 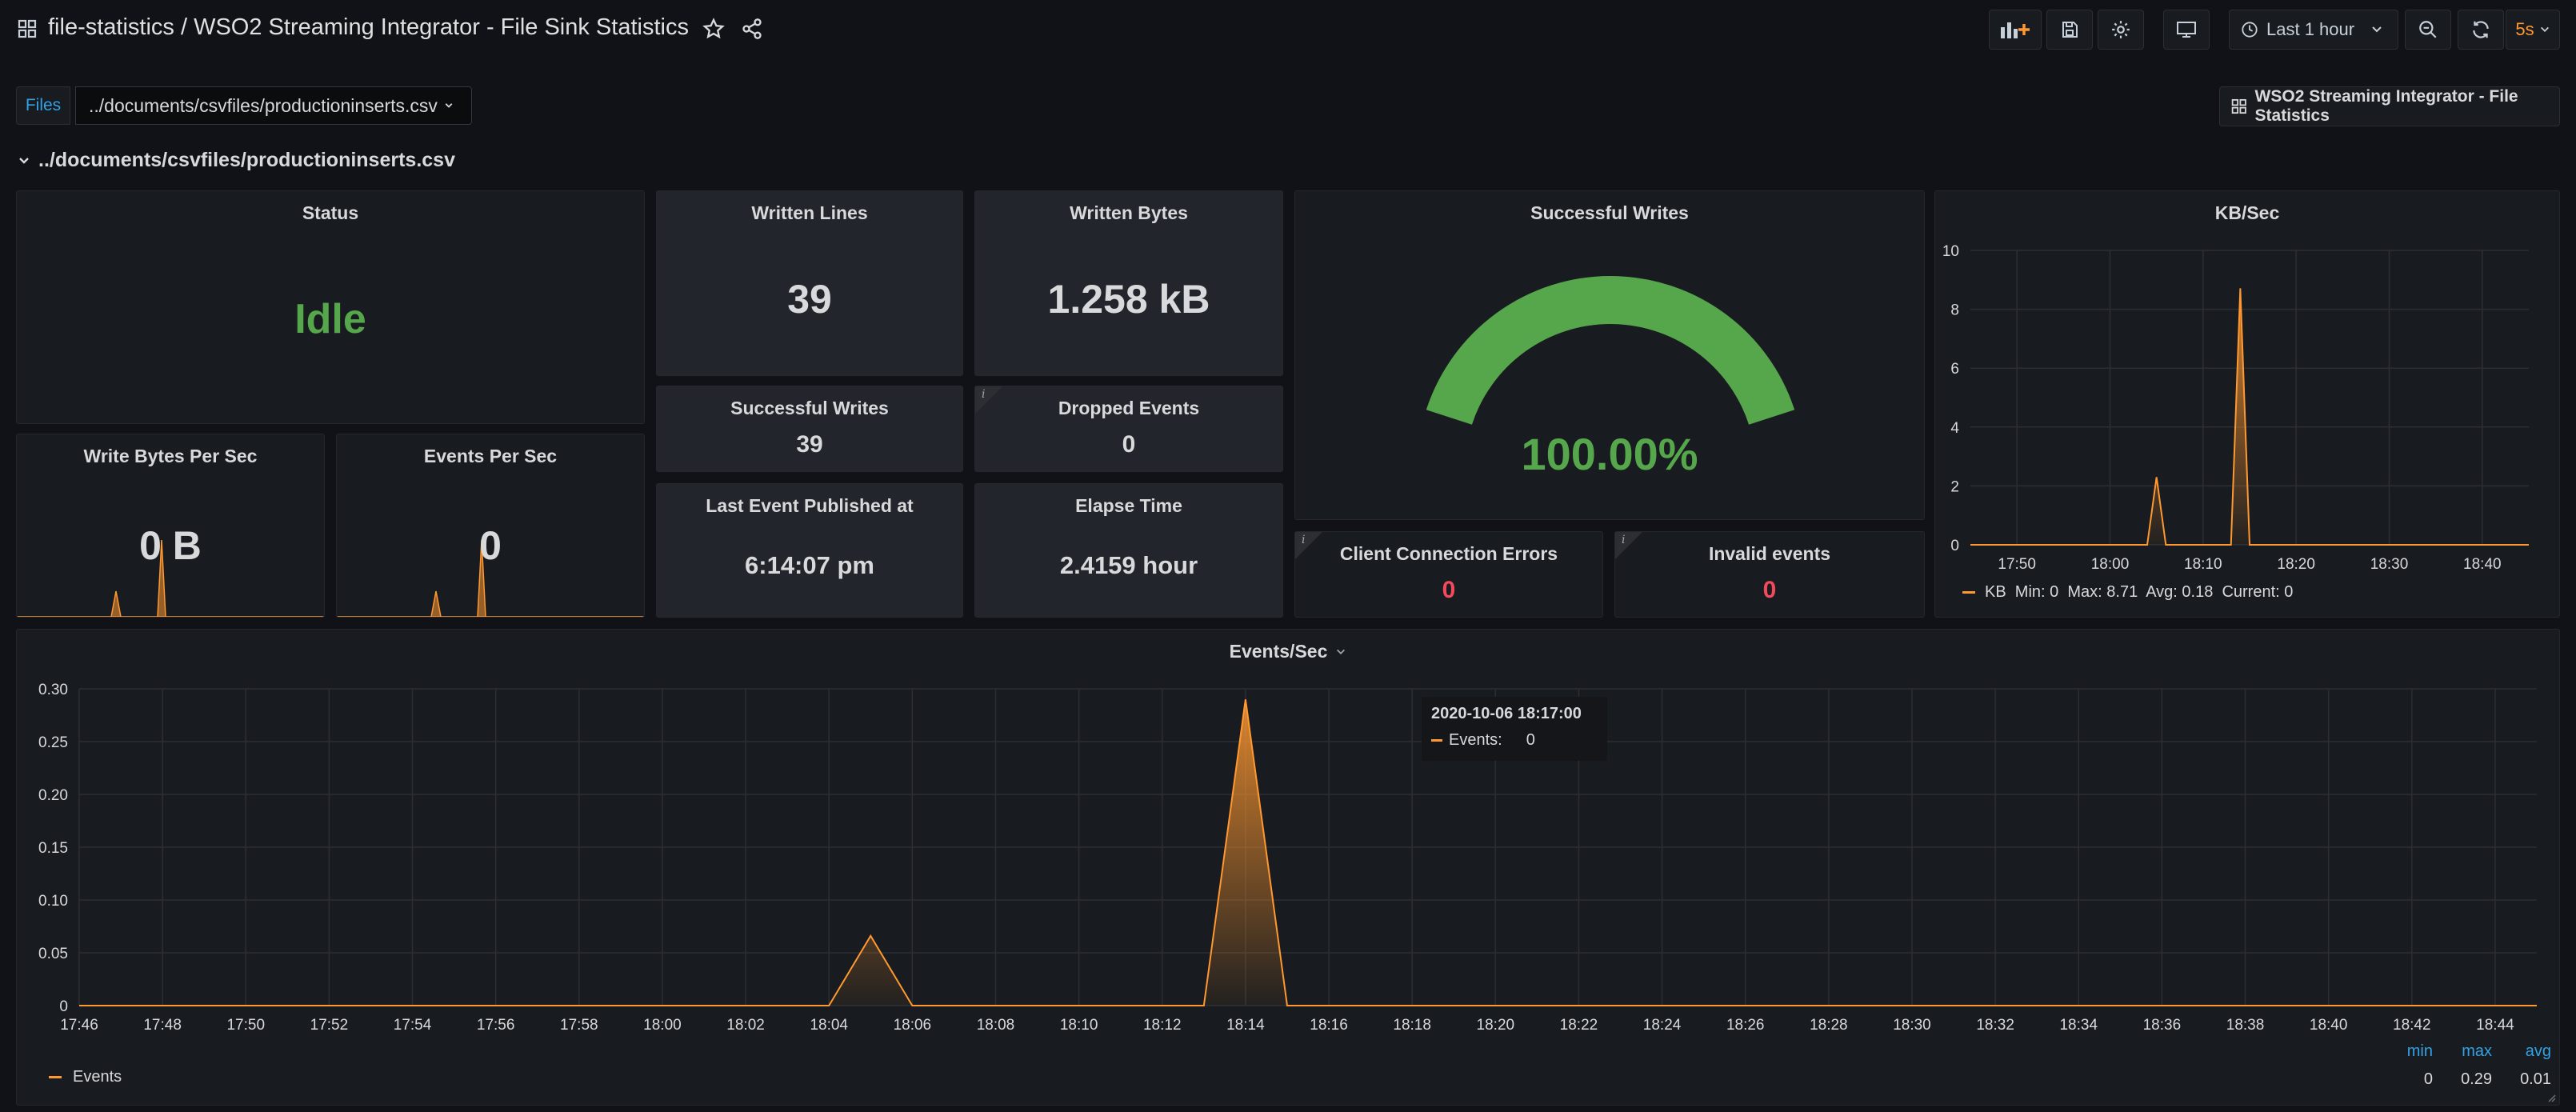 I want to click on refresh-button, so click(x=2481, y=30).